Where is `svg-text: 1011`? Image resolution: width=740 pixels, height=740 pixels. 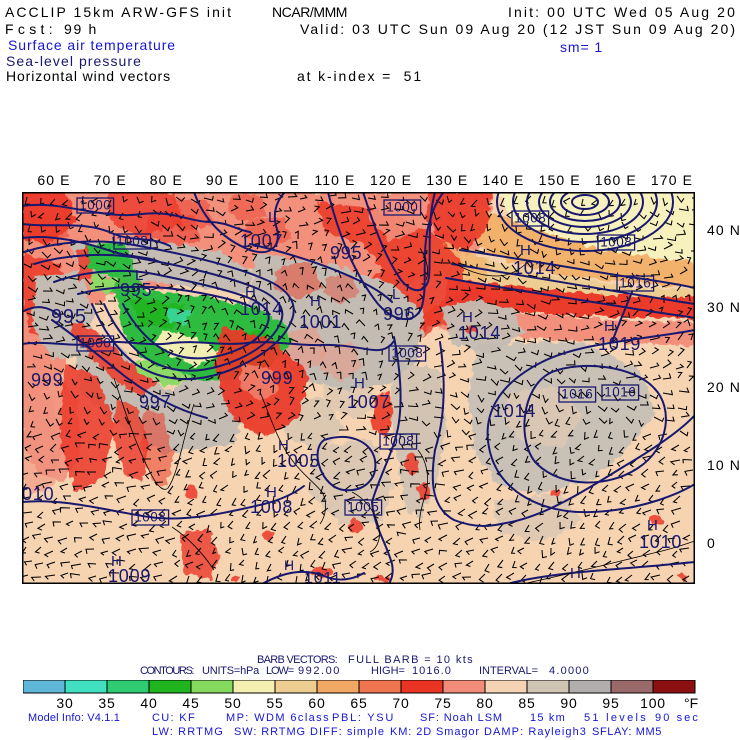 svg-text: 1011 is located at coordinates (323, 577).